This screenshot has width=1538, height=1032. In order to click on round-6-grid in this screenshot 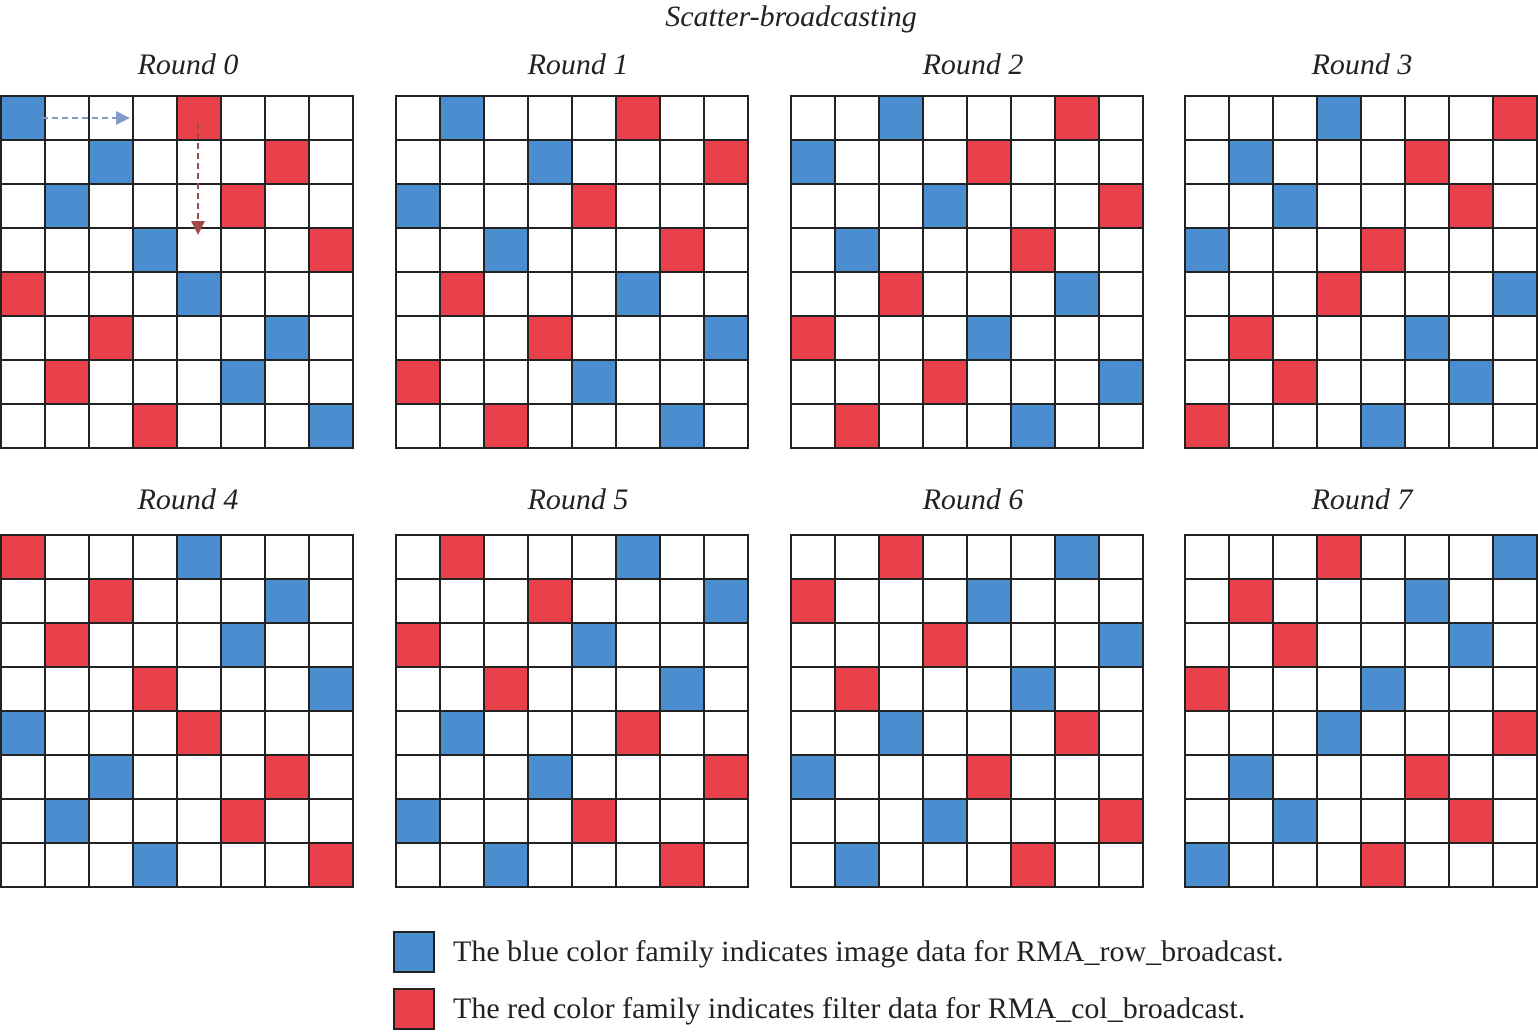, I will do `click(967, 711)`.